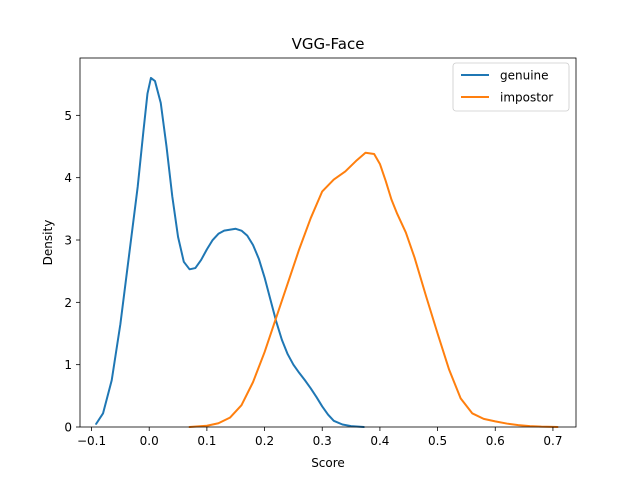  Describe the element at coordinates (68, 365) in the screenshot. I see `y-tick-label: 1` at that location.